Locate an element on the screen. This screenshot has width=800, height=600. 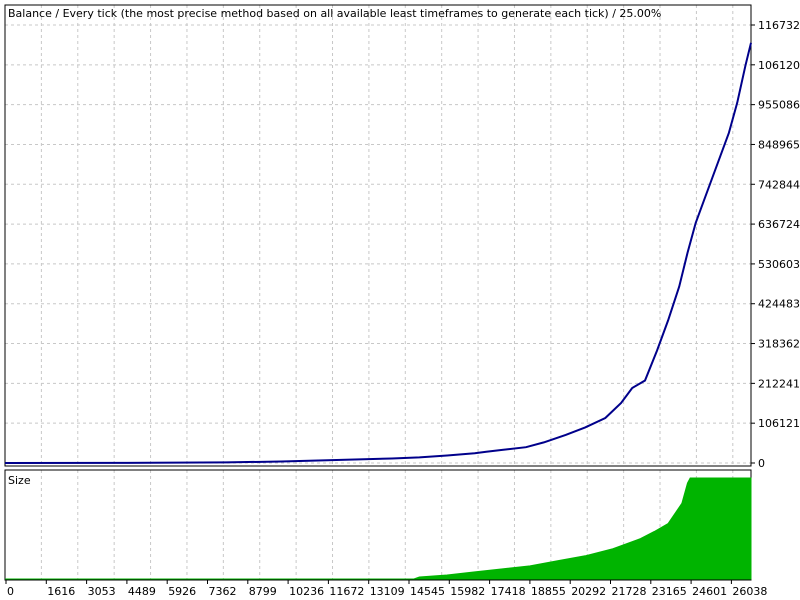
x-tick-label: 18855 is located at coordinates (548, 591).